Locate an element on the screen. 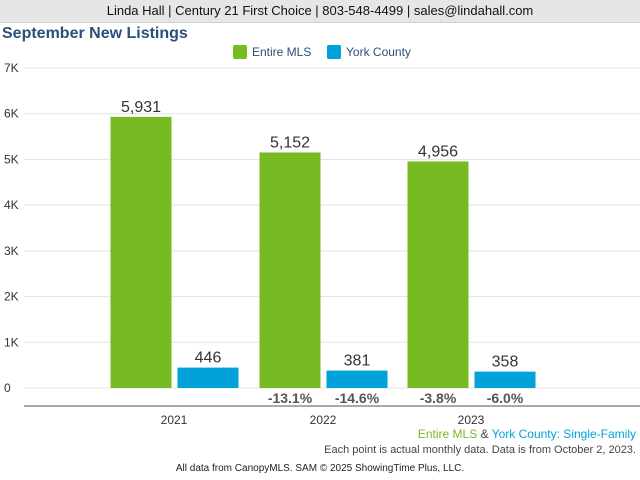 Image resolution: width=640 pixels, height=480 pixels. x-tick-label: 2023 is located at coordinates (471, 420).